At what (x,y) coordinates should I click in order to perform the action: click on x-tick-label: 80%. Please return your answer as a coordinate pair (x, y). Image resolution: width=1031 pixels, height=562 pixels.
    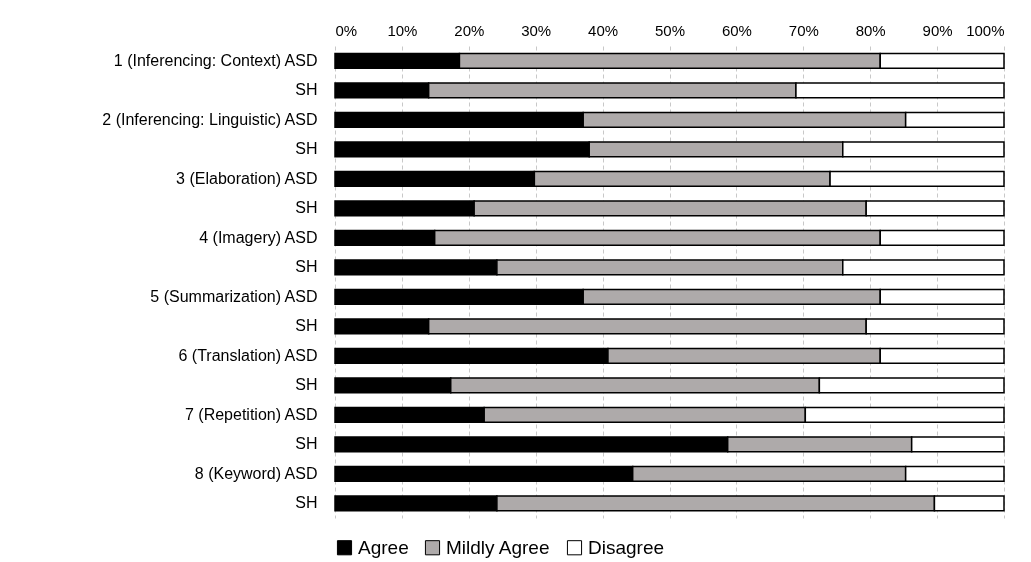
    Looking at the image, I should click on (870, 30).